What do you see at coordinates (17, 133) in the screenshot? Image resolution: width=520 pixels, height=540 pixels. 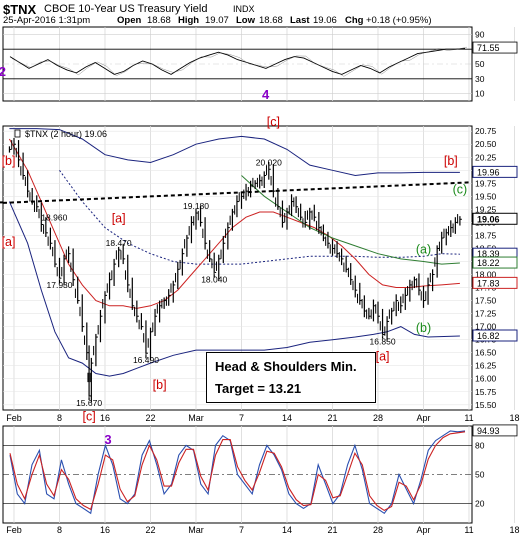 I see `legend-swatch` at bounding box center [17, 133].